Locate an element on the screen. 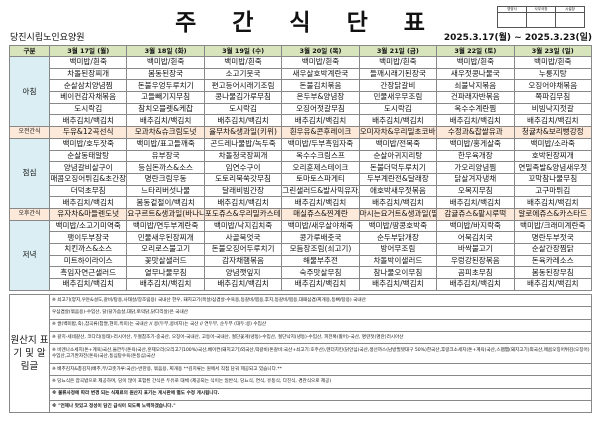 The width and height of the screenshot is (600, 423). menu-item: 백미밥/표고들깨죽 is located at coordinates (165, 144).